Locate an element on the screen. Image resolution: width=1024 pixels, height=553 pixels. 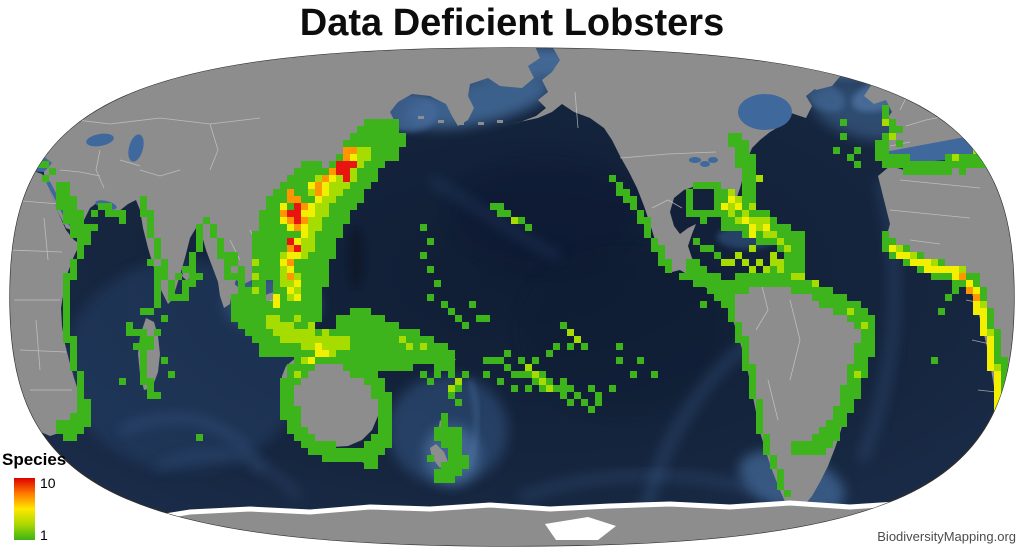
legend-gradient-bar is located at coordinates (24, 509).